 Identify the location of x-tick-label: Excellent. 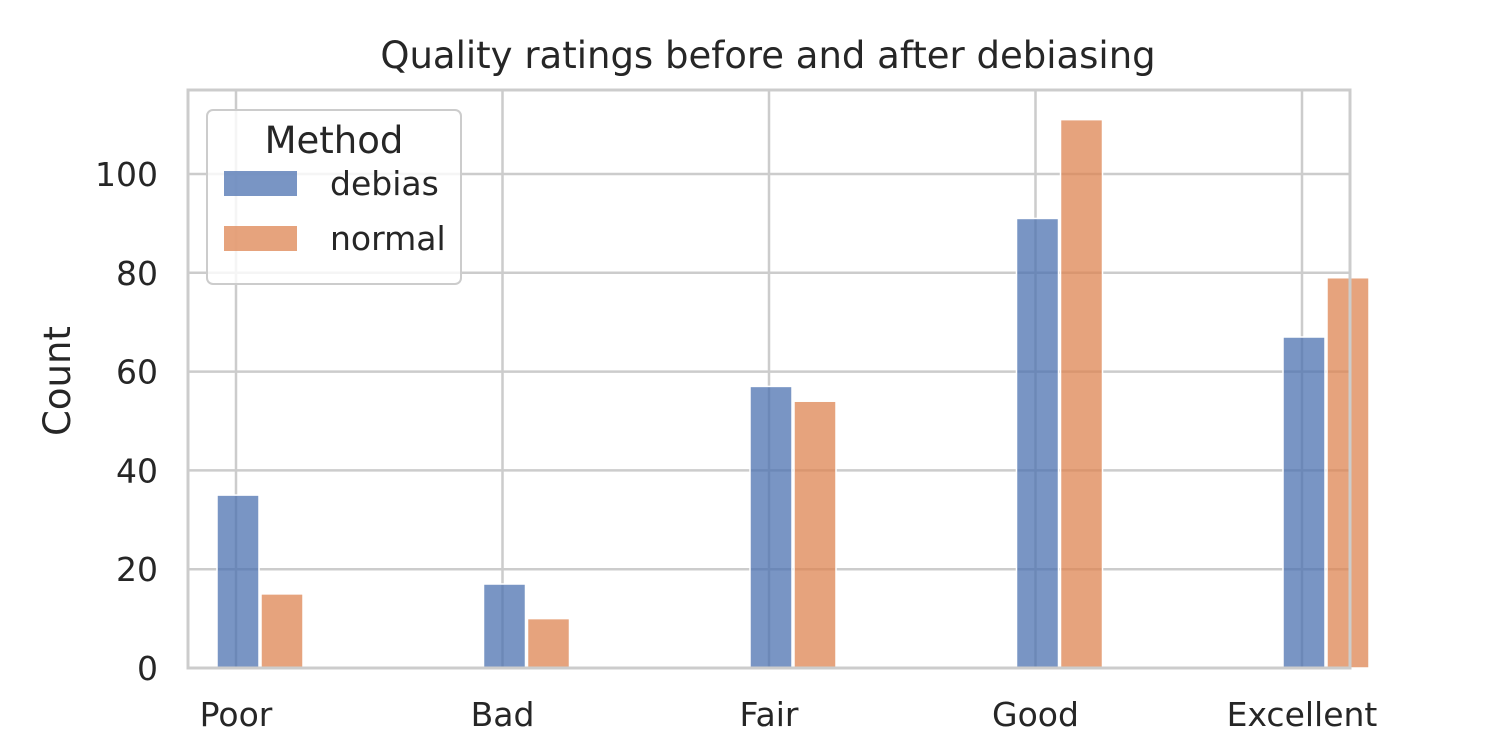
(1302, 714).